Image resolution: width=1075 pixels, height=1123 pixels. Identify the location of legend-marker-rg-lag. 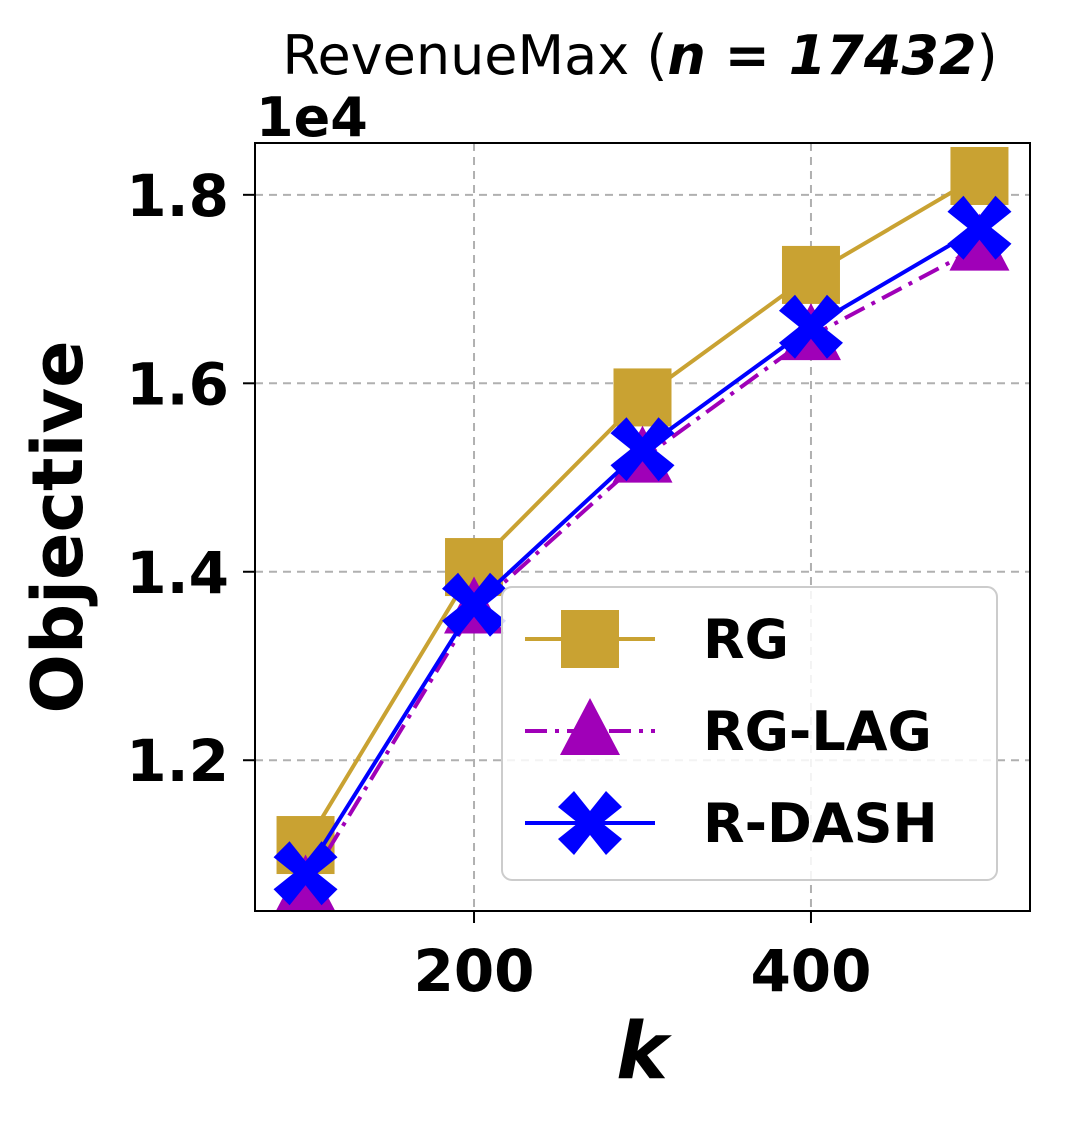
(590, 726).